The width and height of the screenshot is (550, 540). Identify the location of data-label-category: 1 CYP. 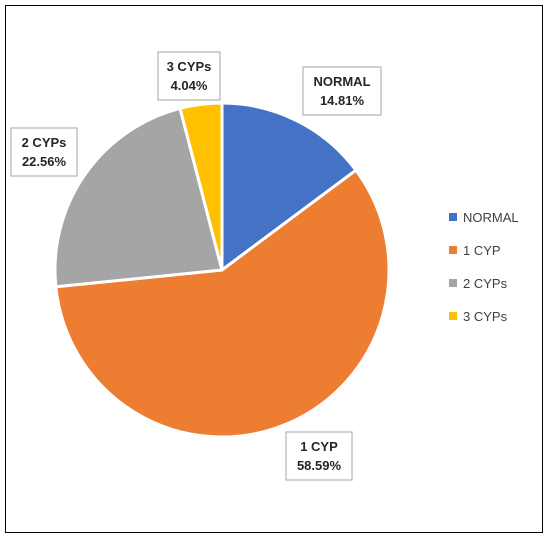
(319, 446).